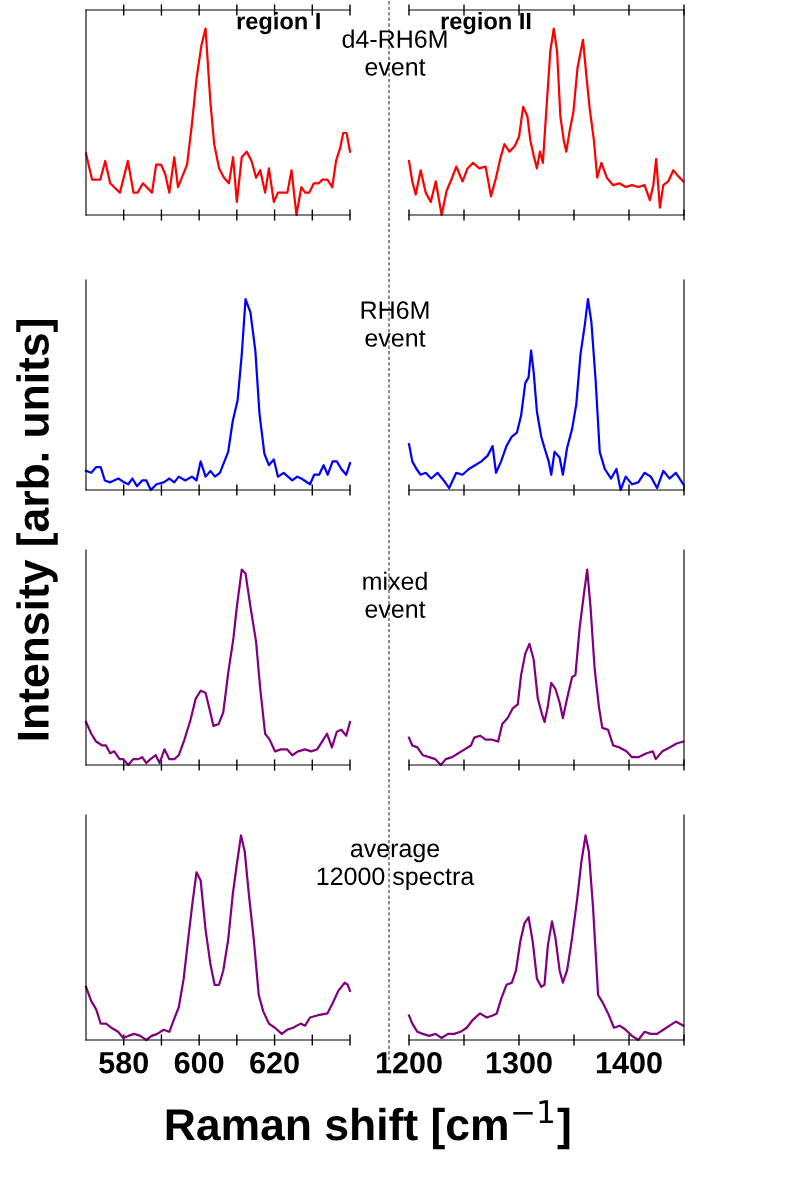 The image size is (812, 1192). I want to click on x-tick-label: 600, so click(199, 1062).